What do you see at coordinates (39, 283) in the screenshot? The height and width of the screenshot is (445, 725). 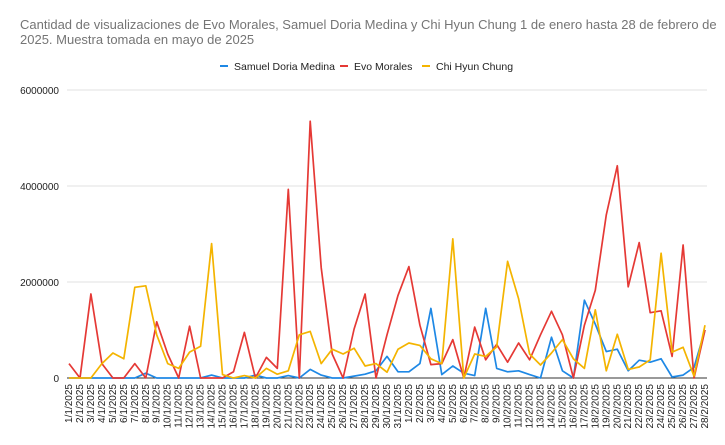 I see `y-tick-label: 2000000` at bounding box center [39, 283].